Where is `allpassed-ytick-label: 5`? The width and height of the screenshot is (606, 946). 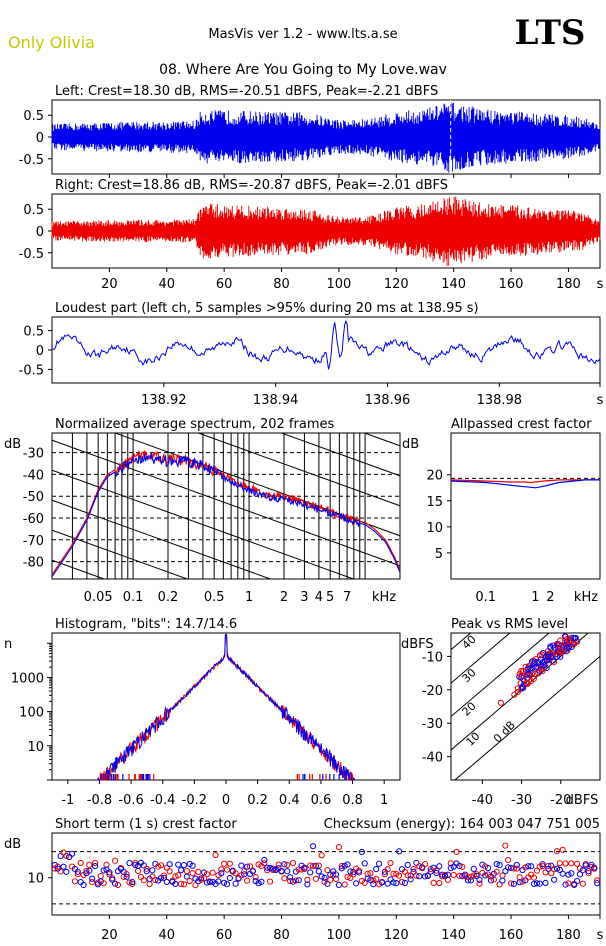
allpassed-ytick-label: 5 is located at coordinates (439, 554).